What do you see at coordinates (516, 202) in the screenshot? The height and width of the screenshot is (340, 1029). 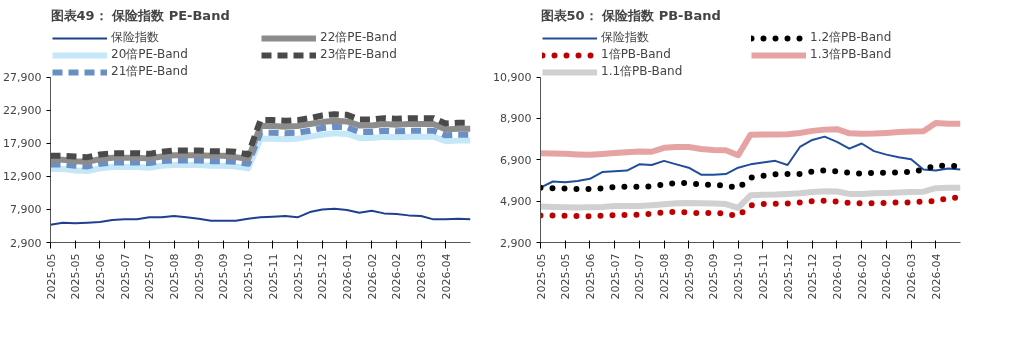 I see `y-tick-label: 4,900` at bounding box center [516, 202].